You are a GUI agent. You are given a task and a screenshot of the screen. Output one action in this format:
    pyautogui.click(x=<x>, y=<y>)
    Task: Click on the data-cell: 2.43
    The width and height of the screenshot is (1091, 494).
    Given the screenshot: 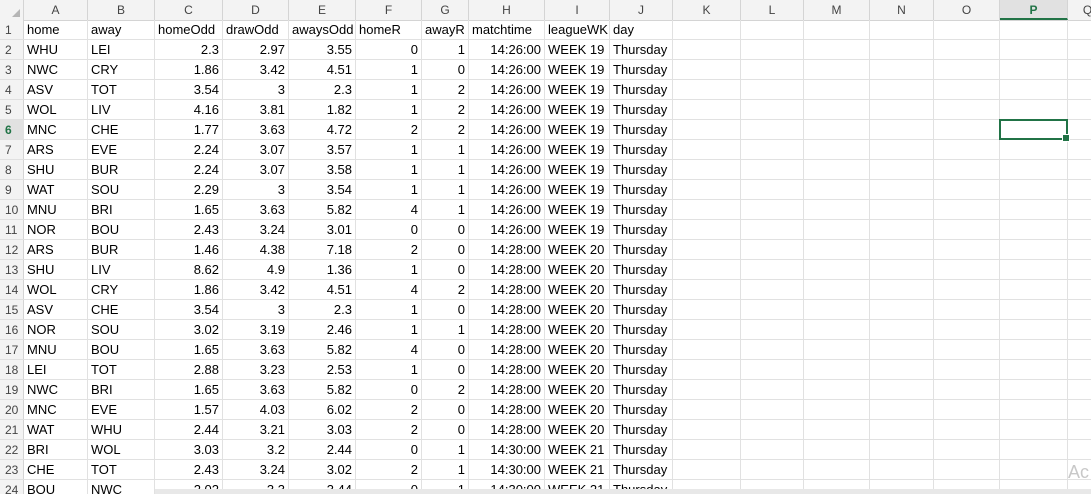 What is the action you would take?
    pyautogui.click(x=189, y=230)
    